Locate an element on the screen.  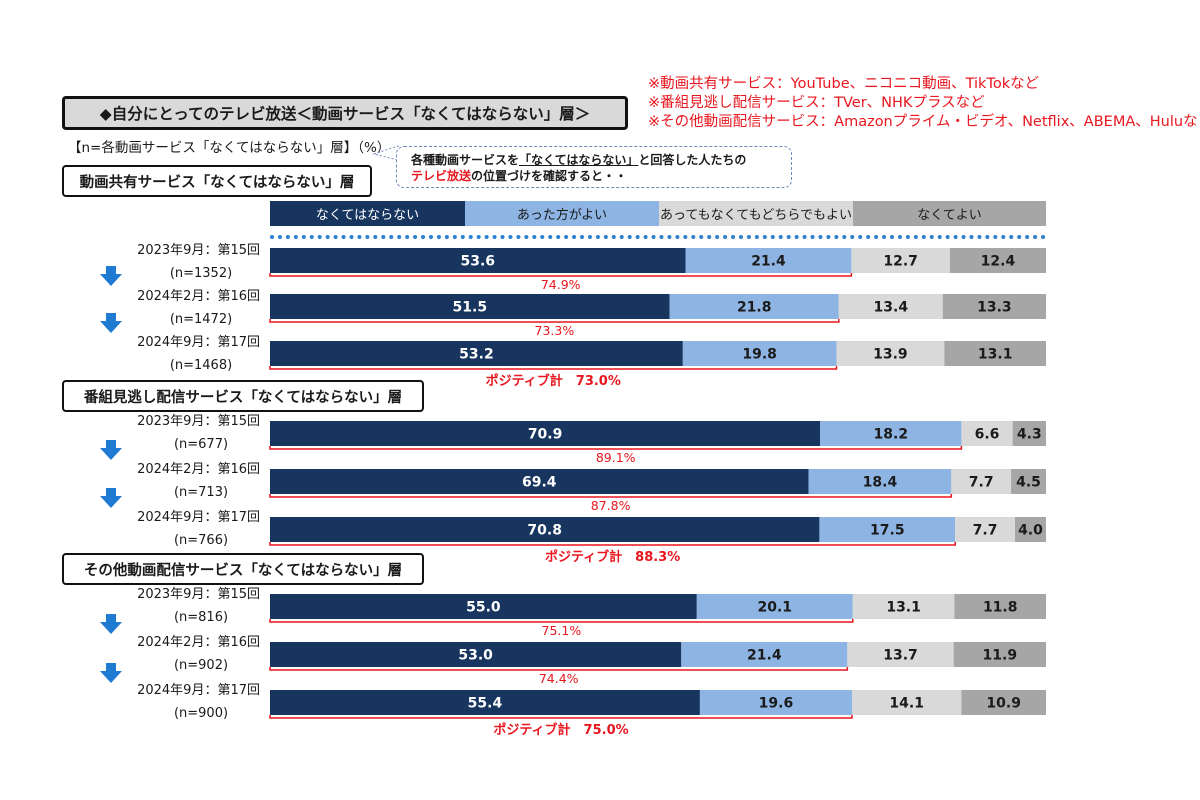
bar-value-label: 13.4 is located at coordinates (891, 308).